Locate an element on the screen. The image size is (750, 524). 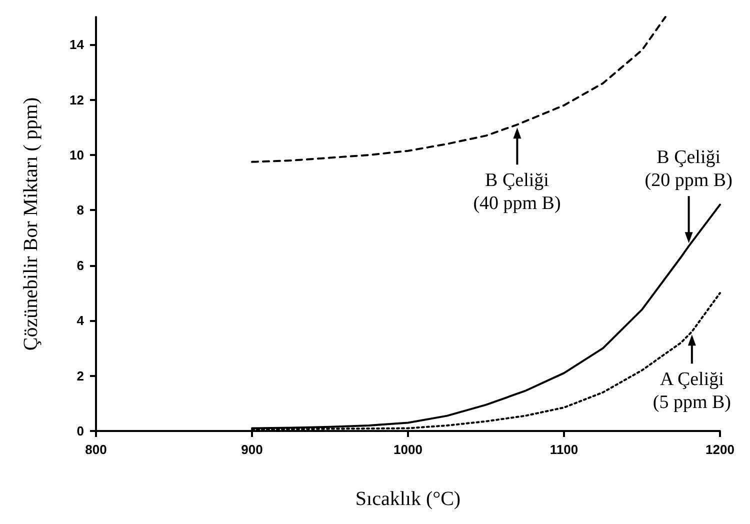
y-tick-label: 6 is located at coordinates (80, 265).